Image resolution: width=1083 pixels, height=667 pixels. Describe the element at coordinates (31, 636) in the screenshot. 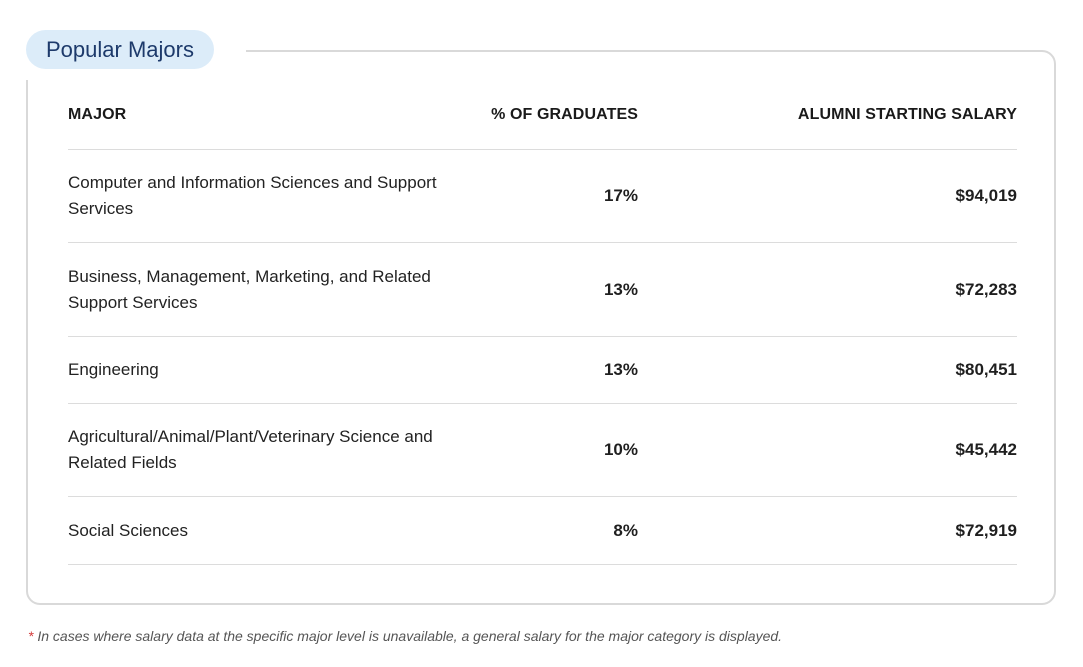

I see `footnote-asterisk: *` at that location.